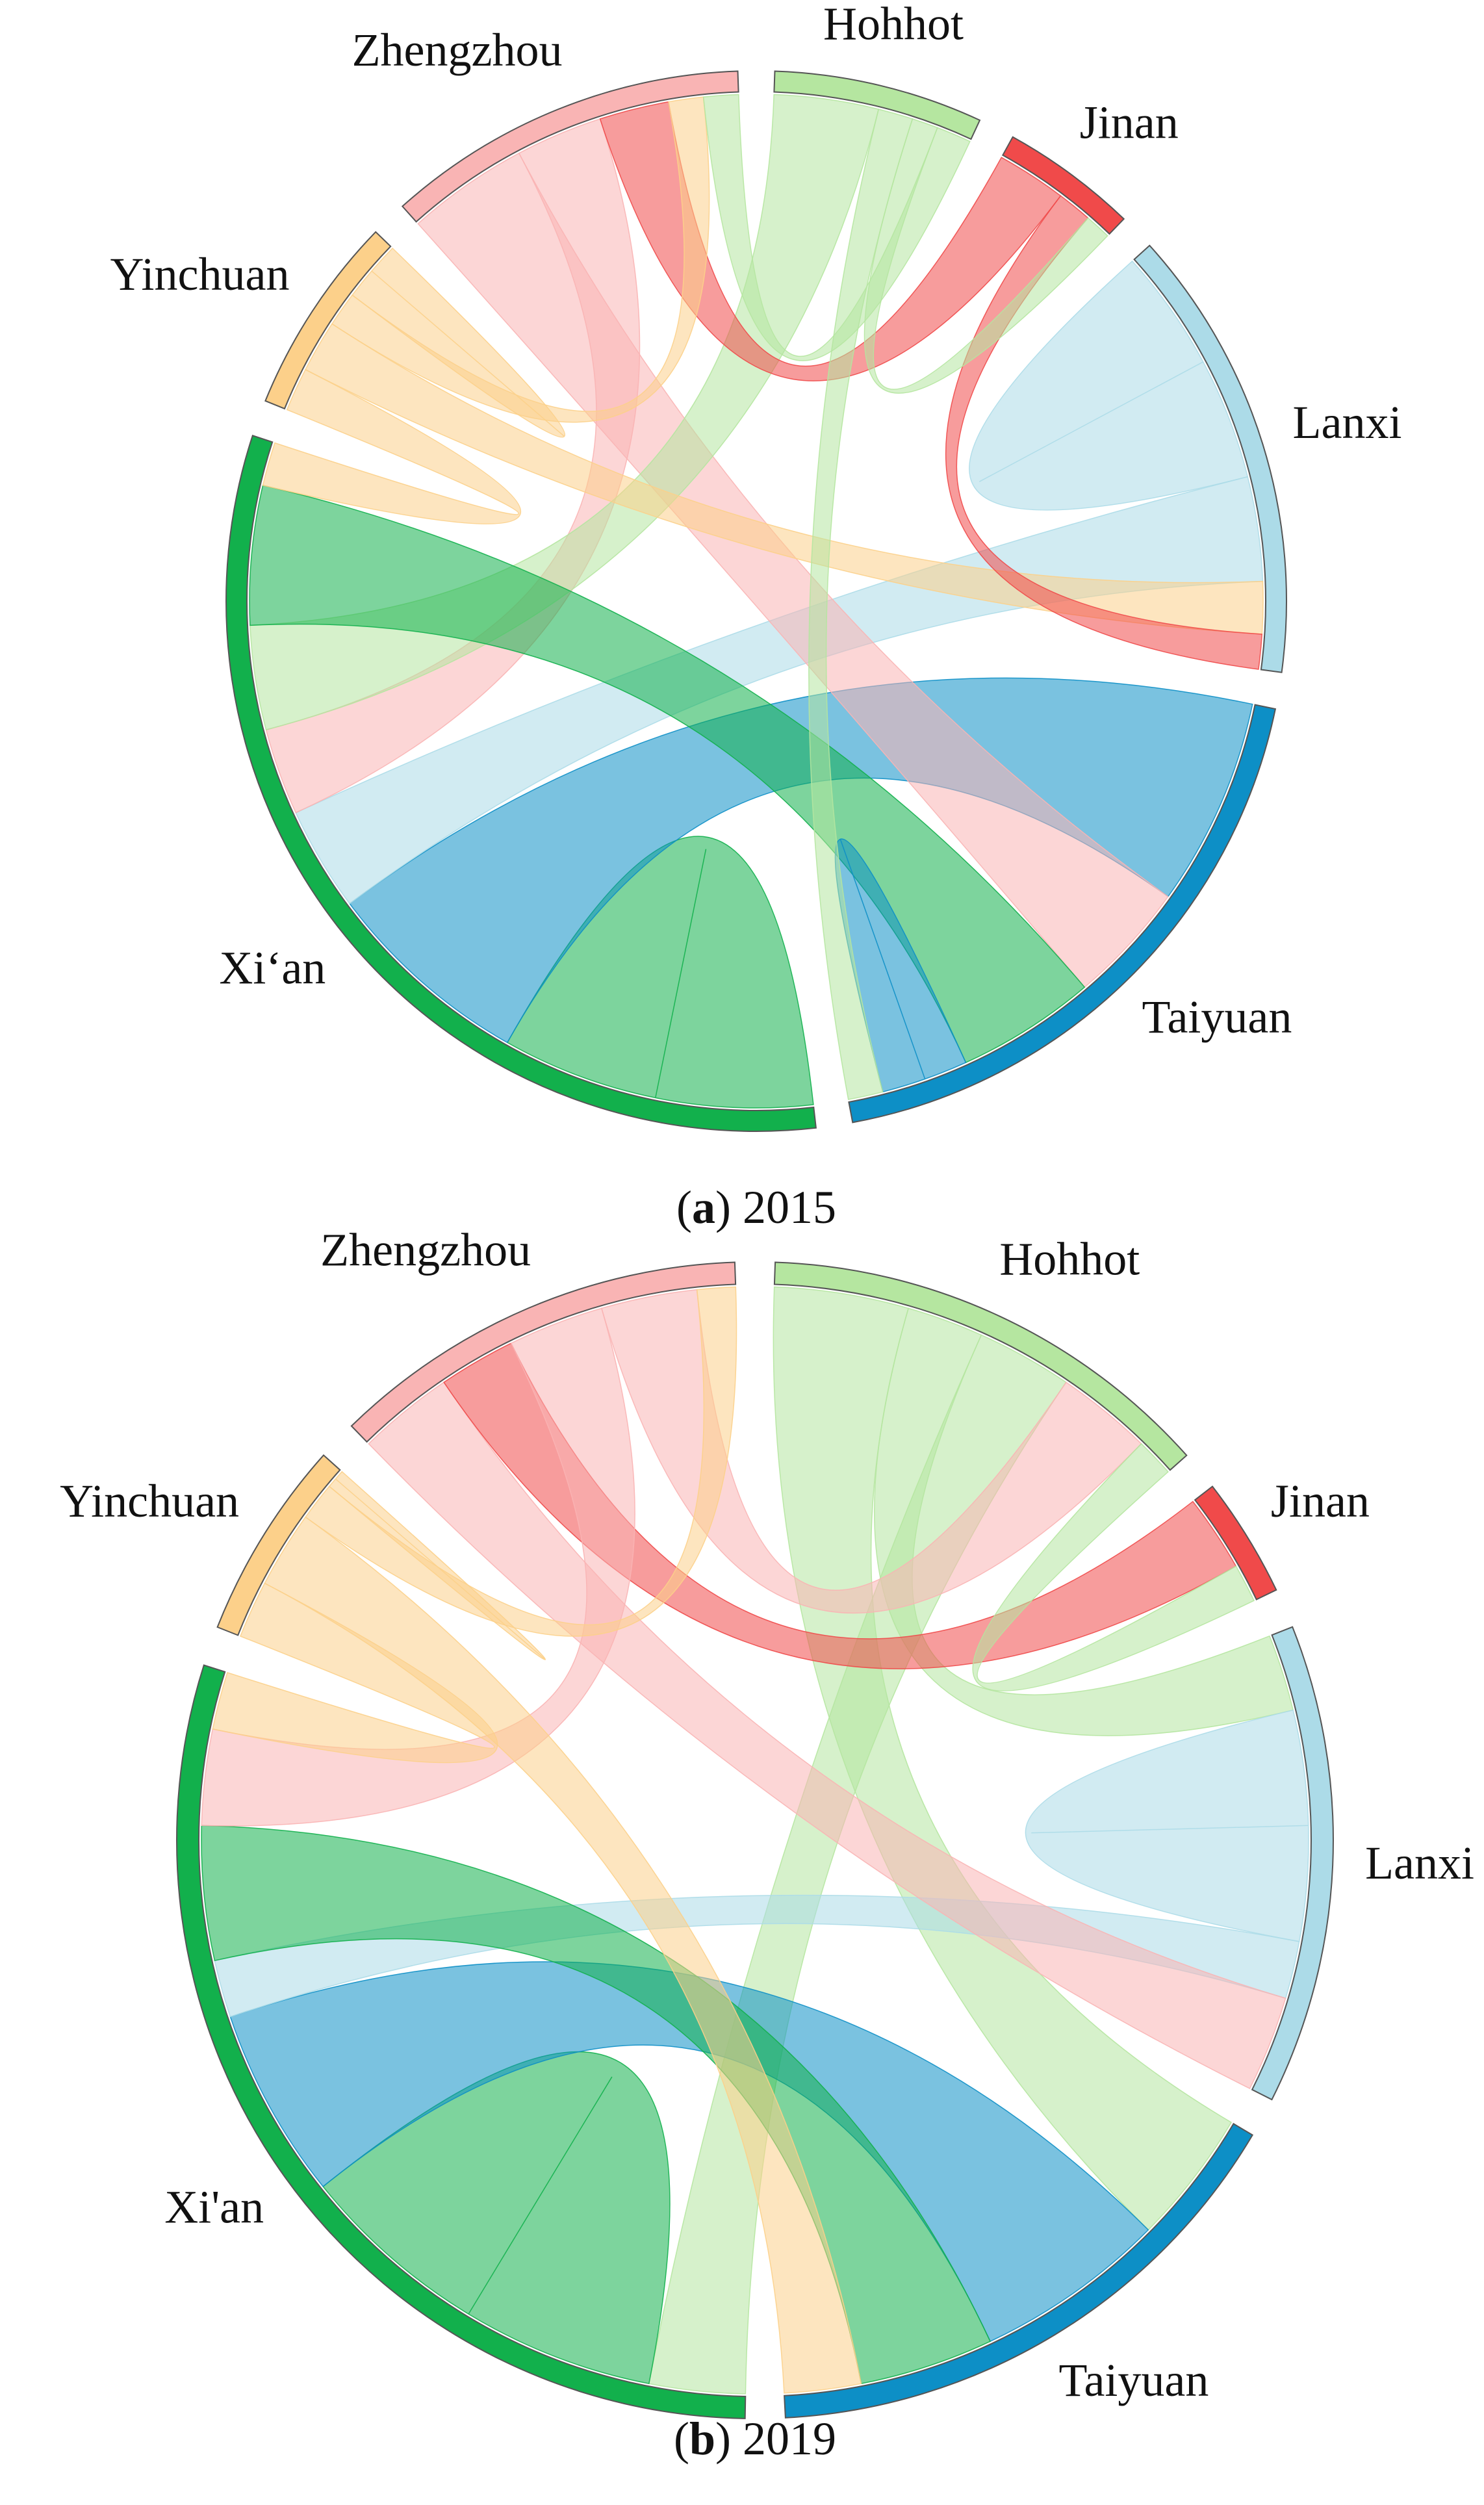  I want to click on caption: (a) 2015, so click(756, 1207).